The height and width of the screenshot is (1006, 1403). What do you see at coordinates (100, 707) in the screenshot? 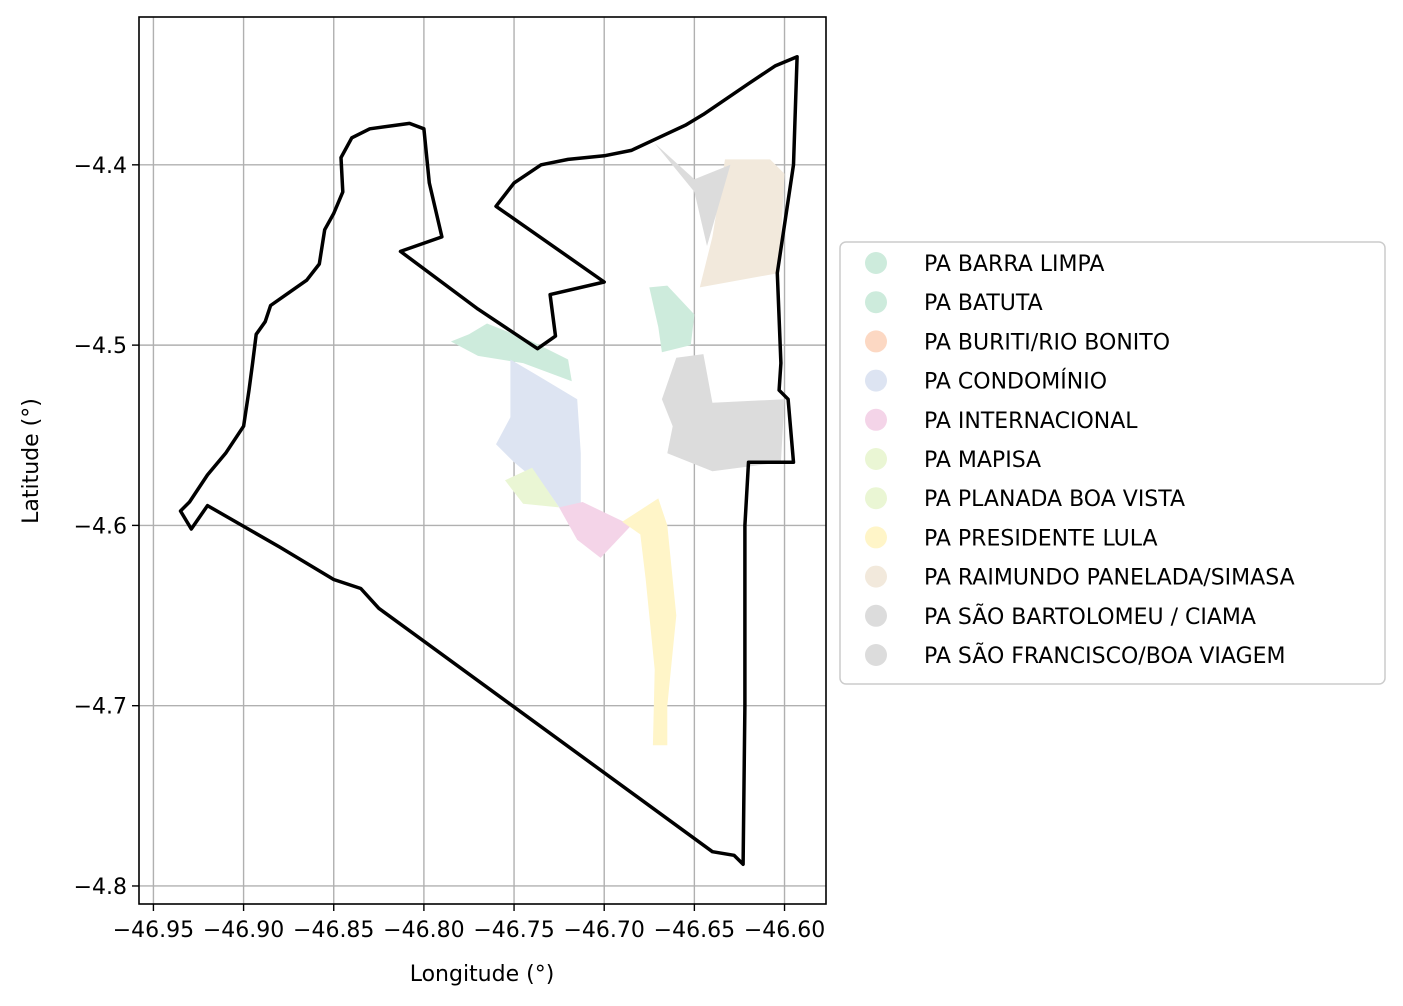
I see `y-tick-label: −4.7` at bounding box center [100, 707].